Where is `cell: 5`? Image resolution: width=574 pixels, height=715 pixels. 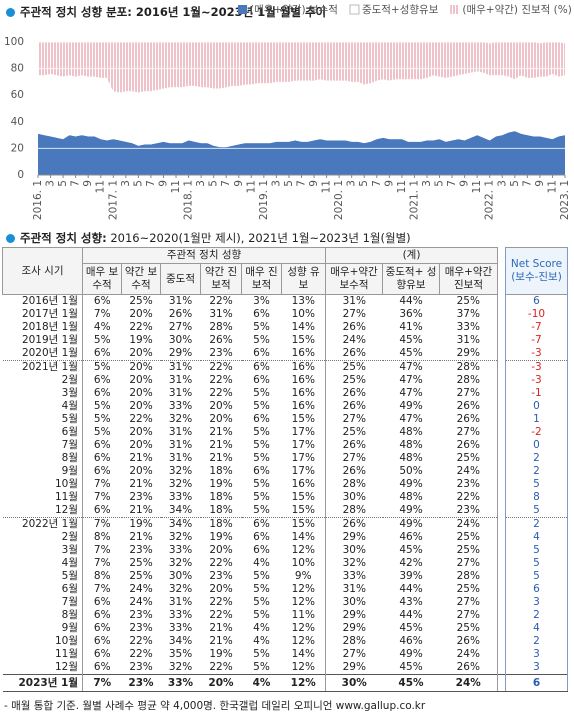
cell: 5 is located at coordinates (536, 576).